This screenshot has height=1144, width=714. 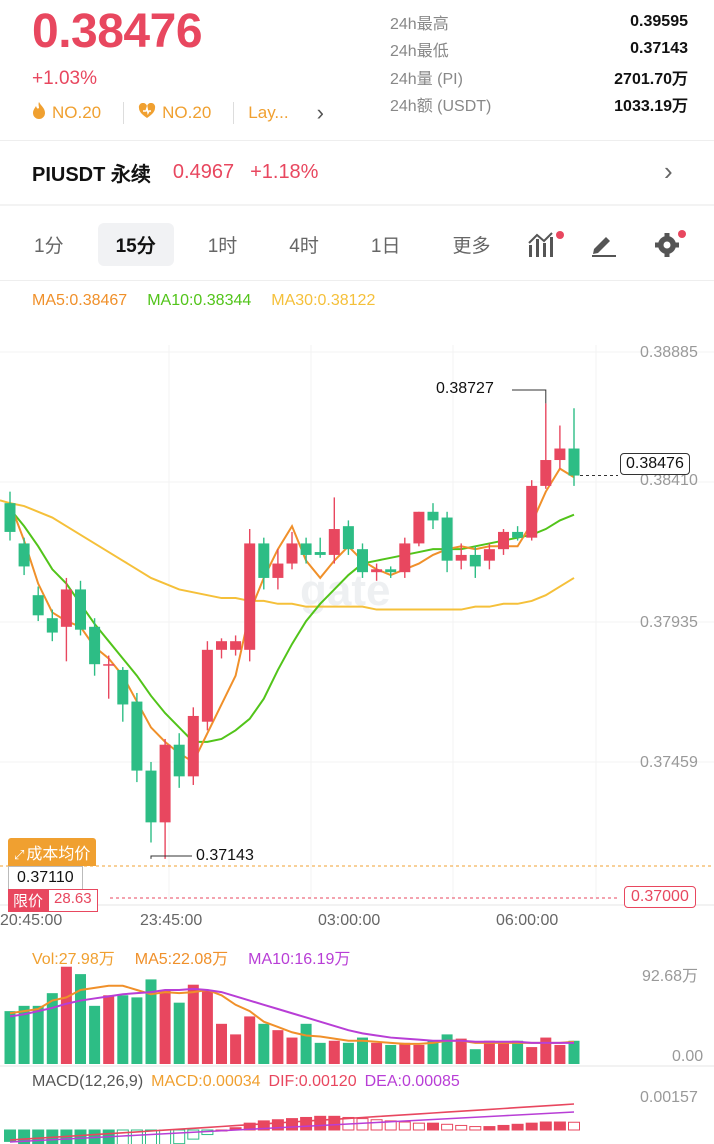 I want to click on limit-price-tag: 0.37000, so click(x=660, y=897).